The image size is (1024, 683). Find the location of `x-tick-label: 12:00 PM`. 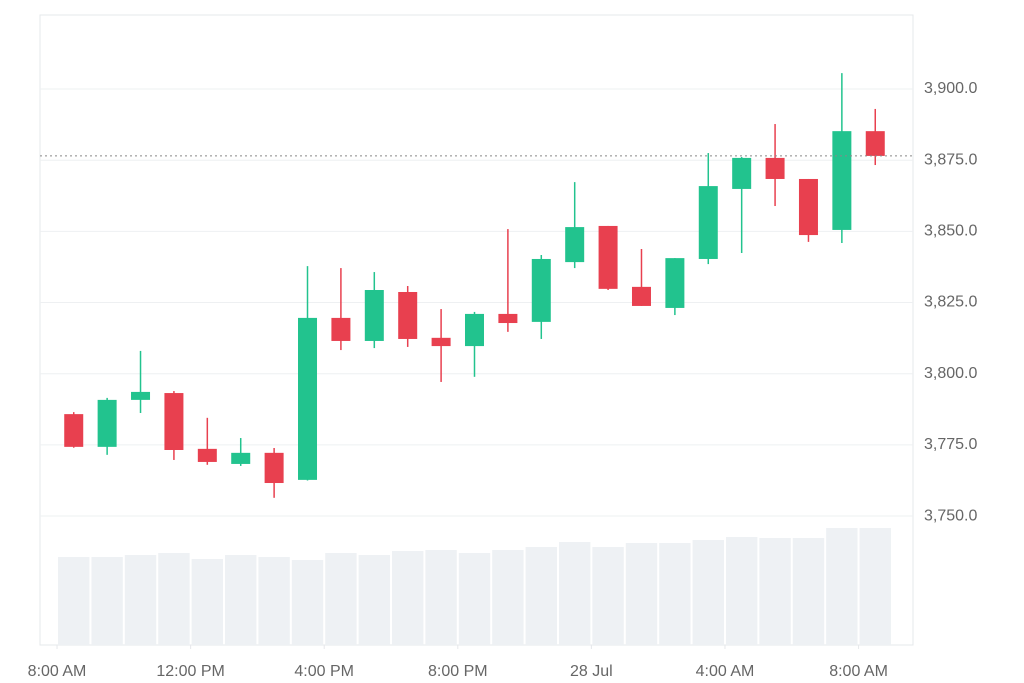

x-tick-label: 12:00 PM is located at coordinates (190, 671).